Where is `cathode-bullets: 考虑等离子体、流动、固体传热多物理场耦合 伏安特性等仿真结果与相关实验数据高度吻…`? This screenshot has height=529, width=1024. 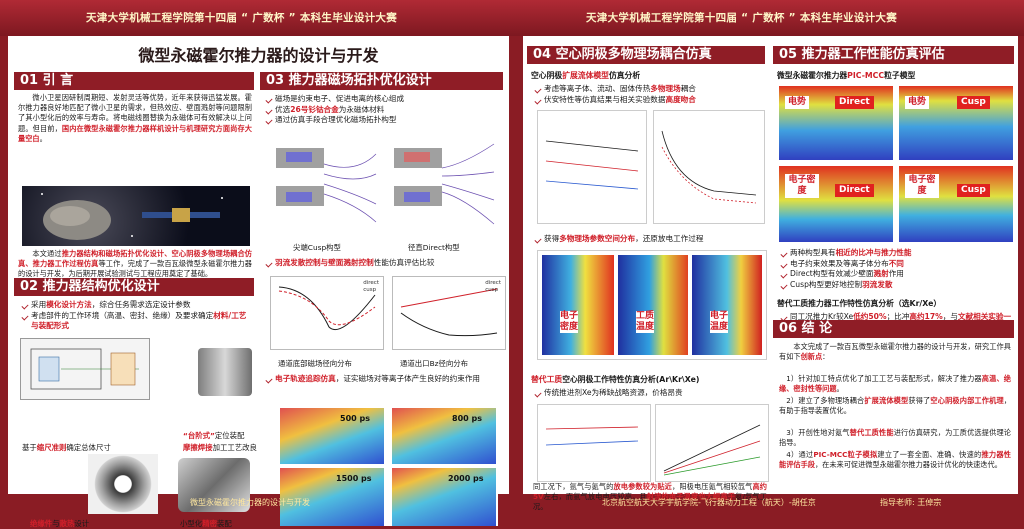
cathode-bullets: 考虑等离子体、流动、固体传热多物理场耦合 伏安特性等仿真结果与相关实验数据高度吻… is located at coordinates (650, 94).